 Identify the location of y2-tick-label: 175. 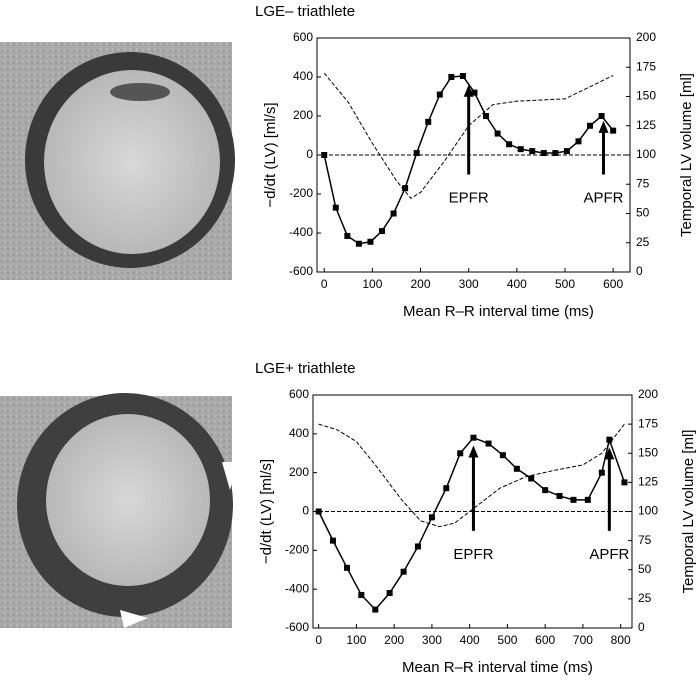
(646, 66).